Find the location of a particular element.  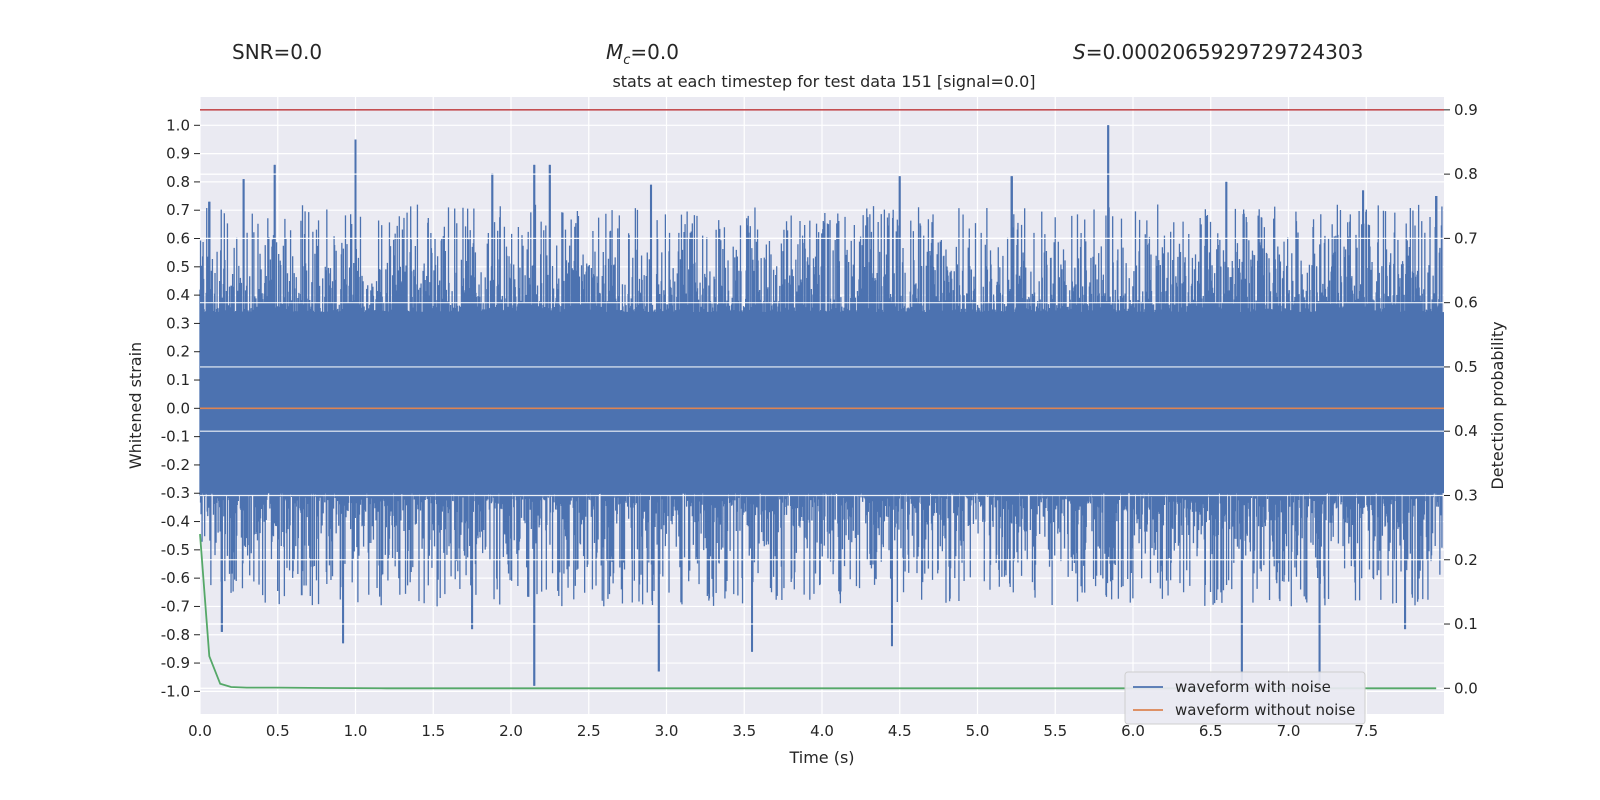

y-right-tick-label: 0.6 is located at coordinates (1466, 303).